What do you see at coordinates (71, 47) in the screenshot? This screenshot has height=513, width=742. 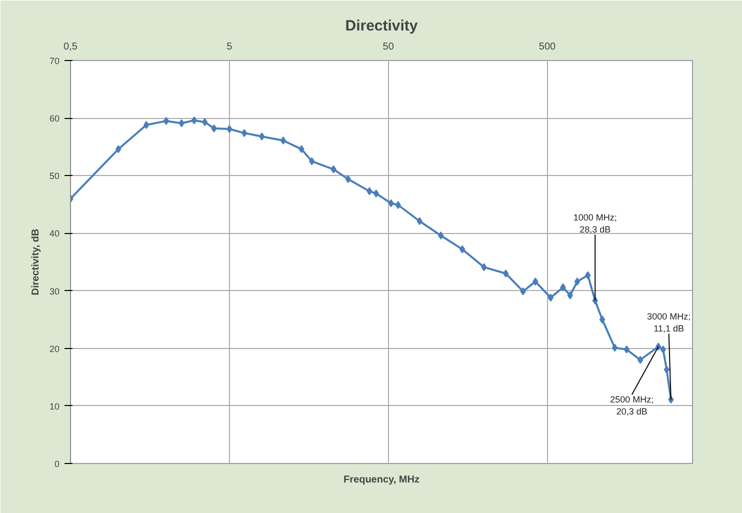 I see `x-tick-label: 0,5` at bounding box center [71, 47].